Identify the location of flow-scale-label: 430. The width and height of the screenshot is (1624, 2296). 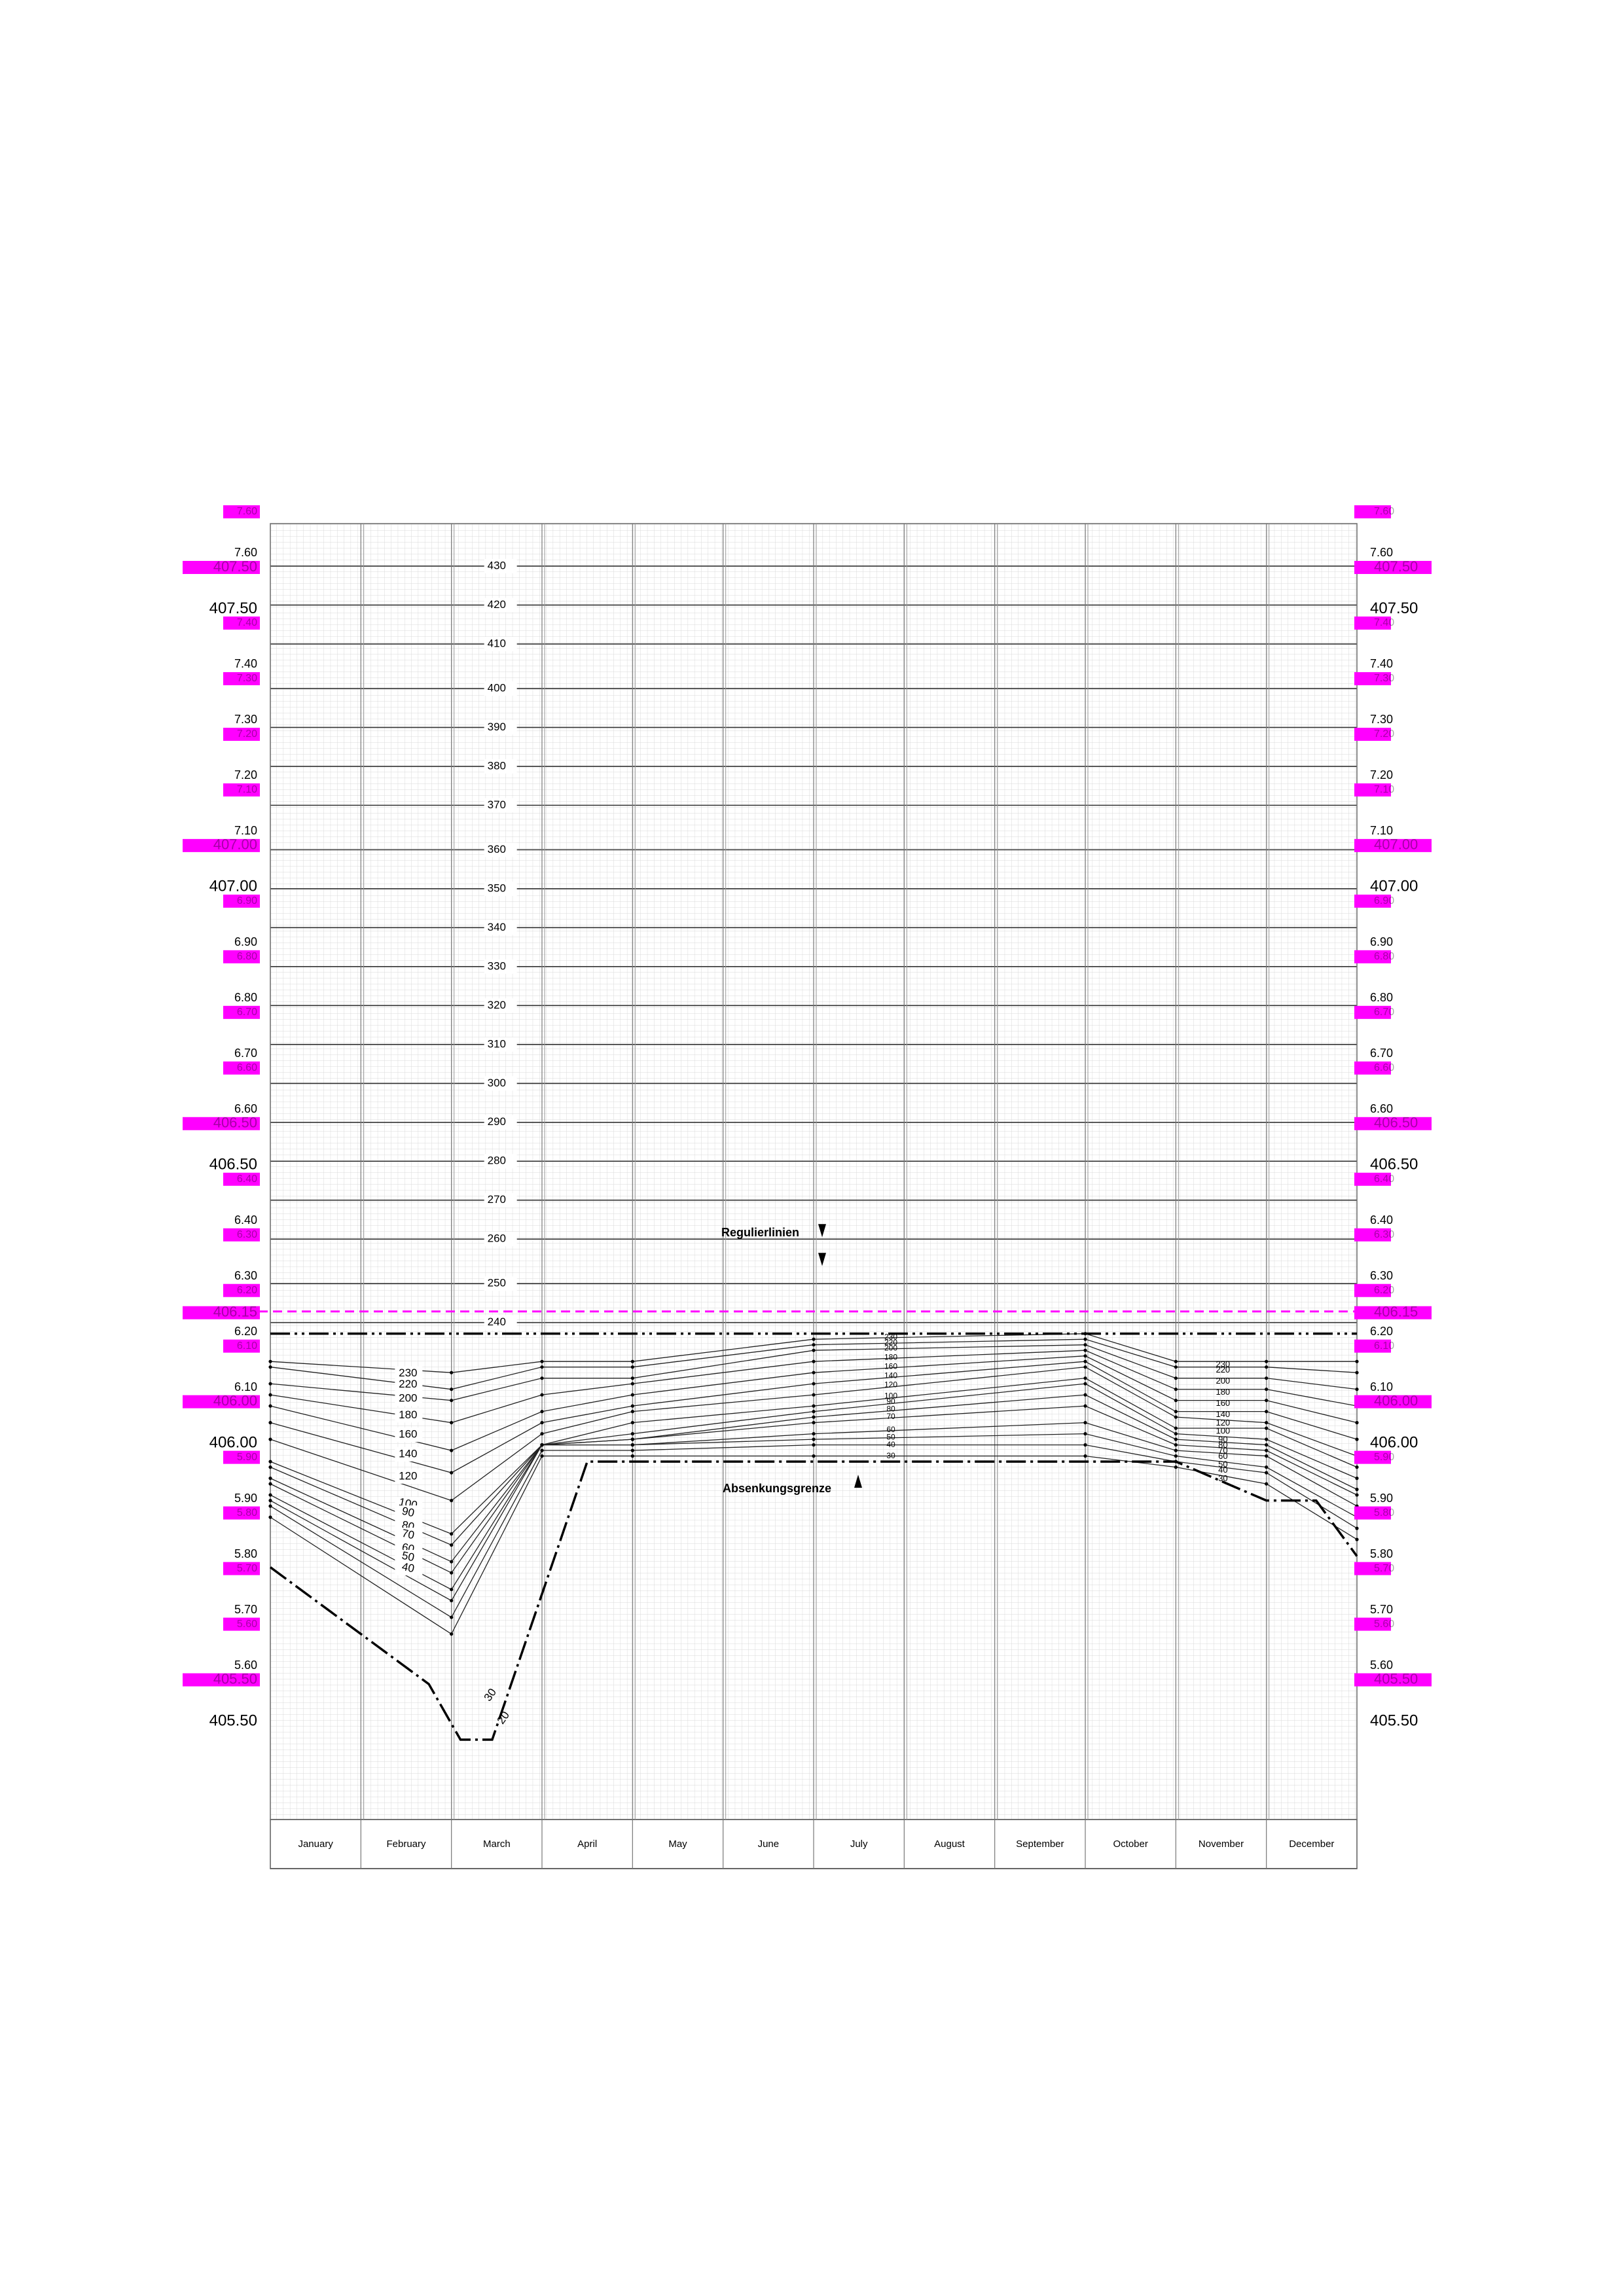
(497, 565).